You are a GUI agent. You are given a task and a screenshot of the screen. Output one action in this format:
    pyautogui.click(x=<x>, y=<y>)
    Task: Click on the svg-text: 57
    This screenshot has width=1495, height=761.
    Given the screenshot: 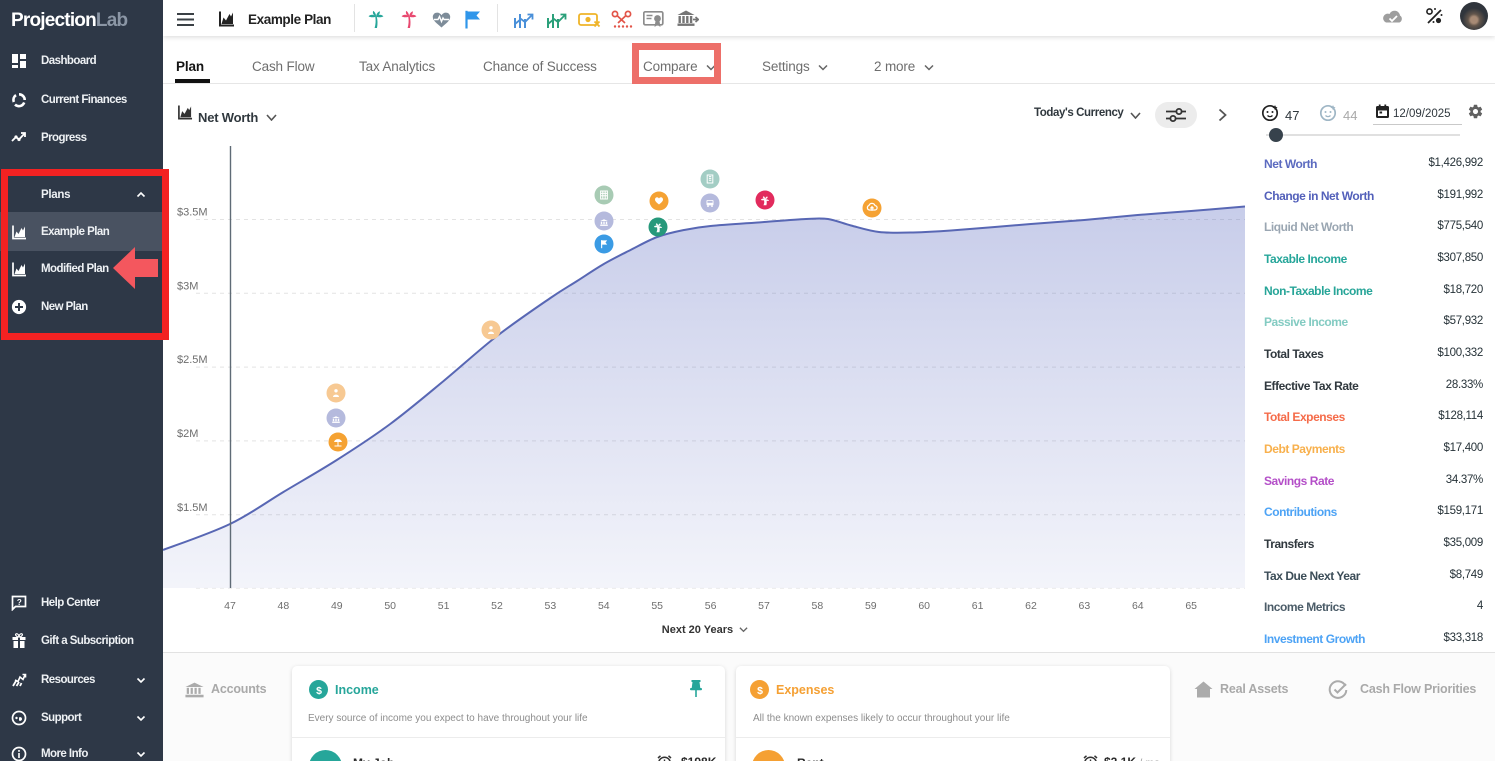 What is the action you would take?
    pyautogui.click(x=764, y=606)
    